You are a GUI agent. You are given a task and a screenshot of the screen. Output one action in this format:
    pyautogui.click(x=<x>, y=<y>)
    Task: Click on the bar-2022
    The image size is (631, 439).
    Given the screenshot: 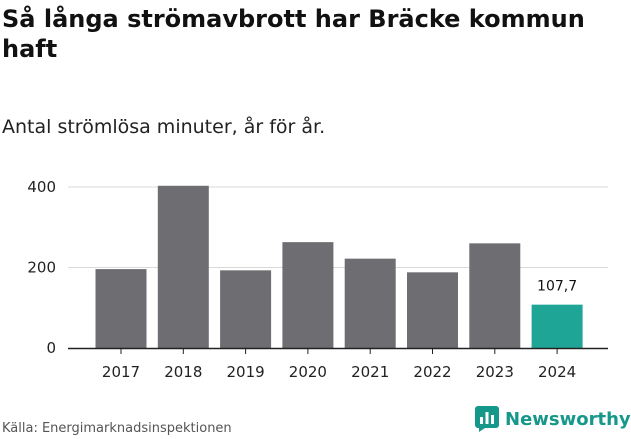 What is the action you would take?
    pyautogui.click(x=432, y=310)
    